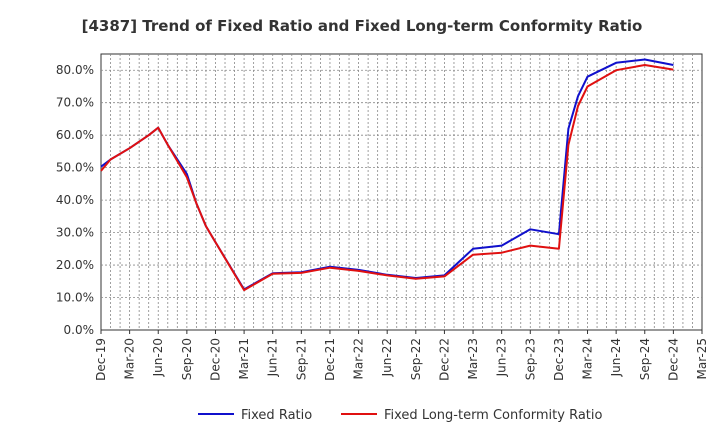 This screenshot has width=720, height=440. What do you see at coordinates (75, 265) in the screenshot?
I see `y-tick-label: 20.0%` at bounding box center [75, 265].